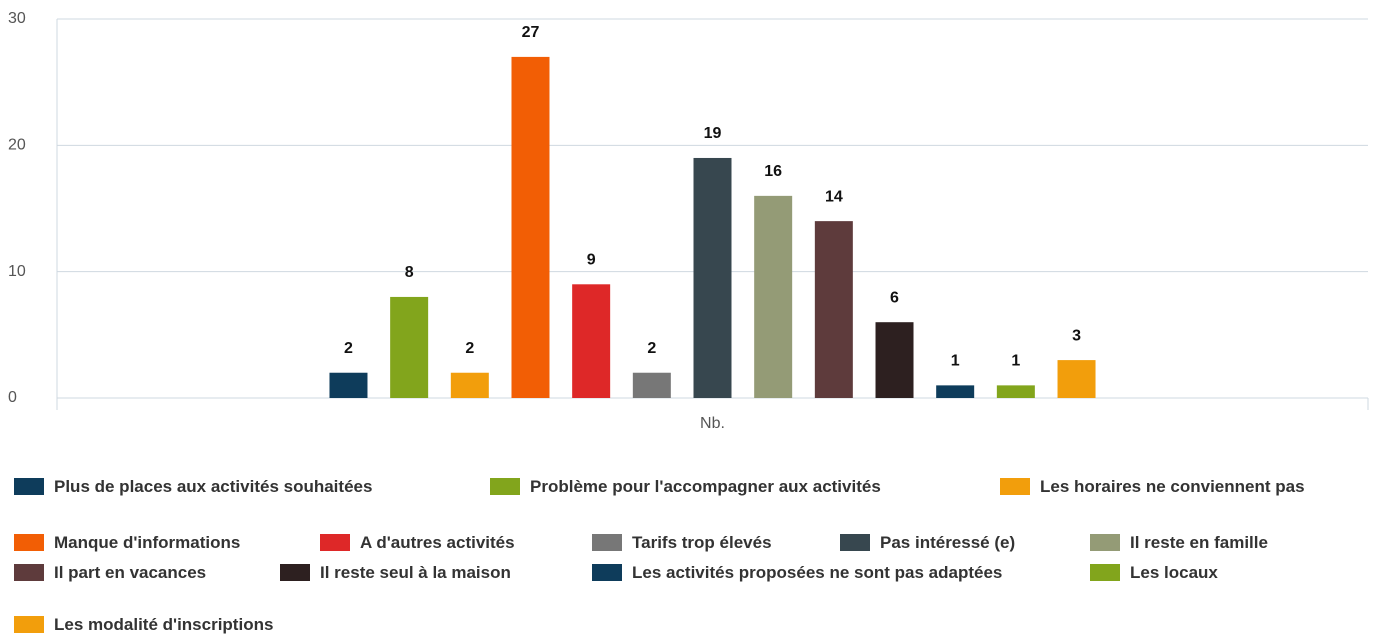 The width and height of the screenshot is (1377, 636). I want to click on legend-item: Tarifs trop élevés, so click(682, 543).